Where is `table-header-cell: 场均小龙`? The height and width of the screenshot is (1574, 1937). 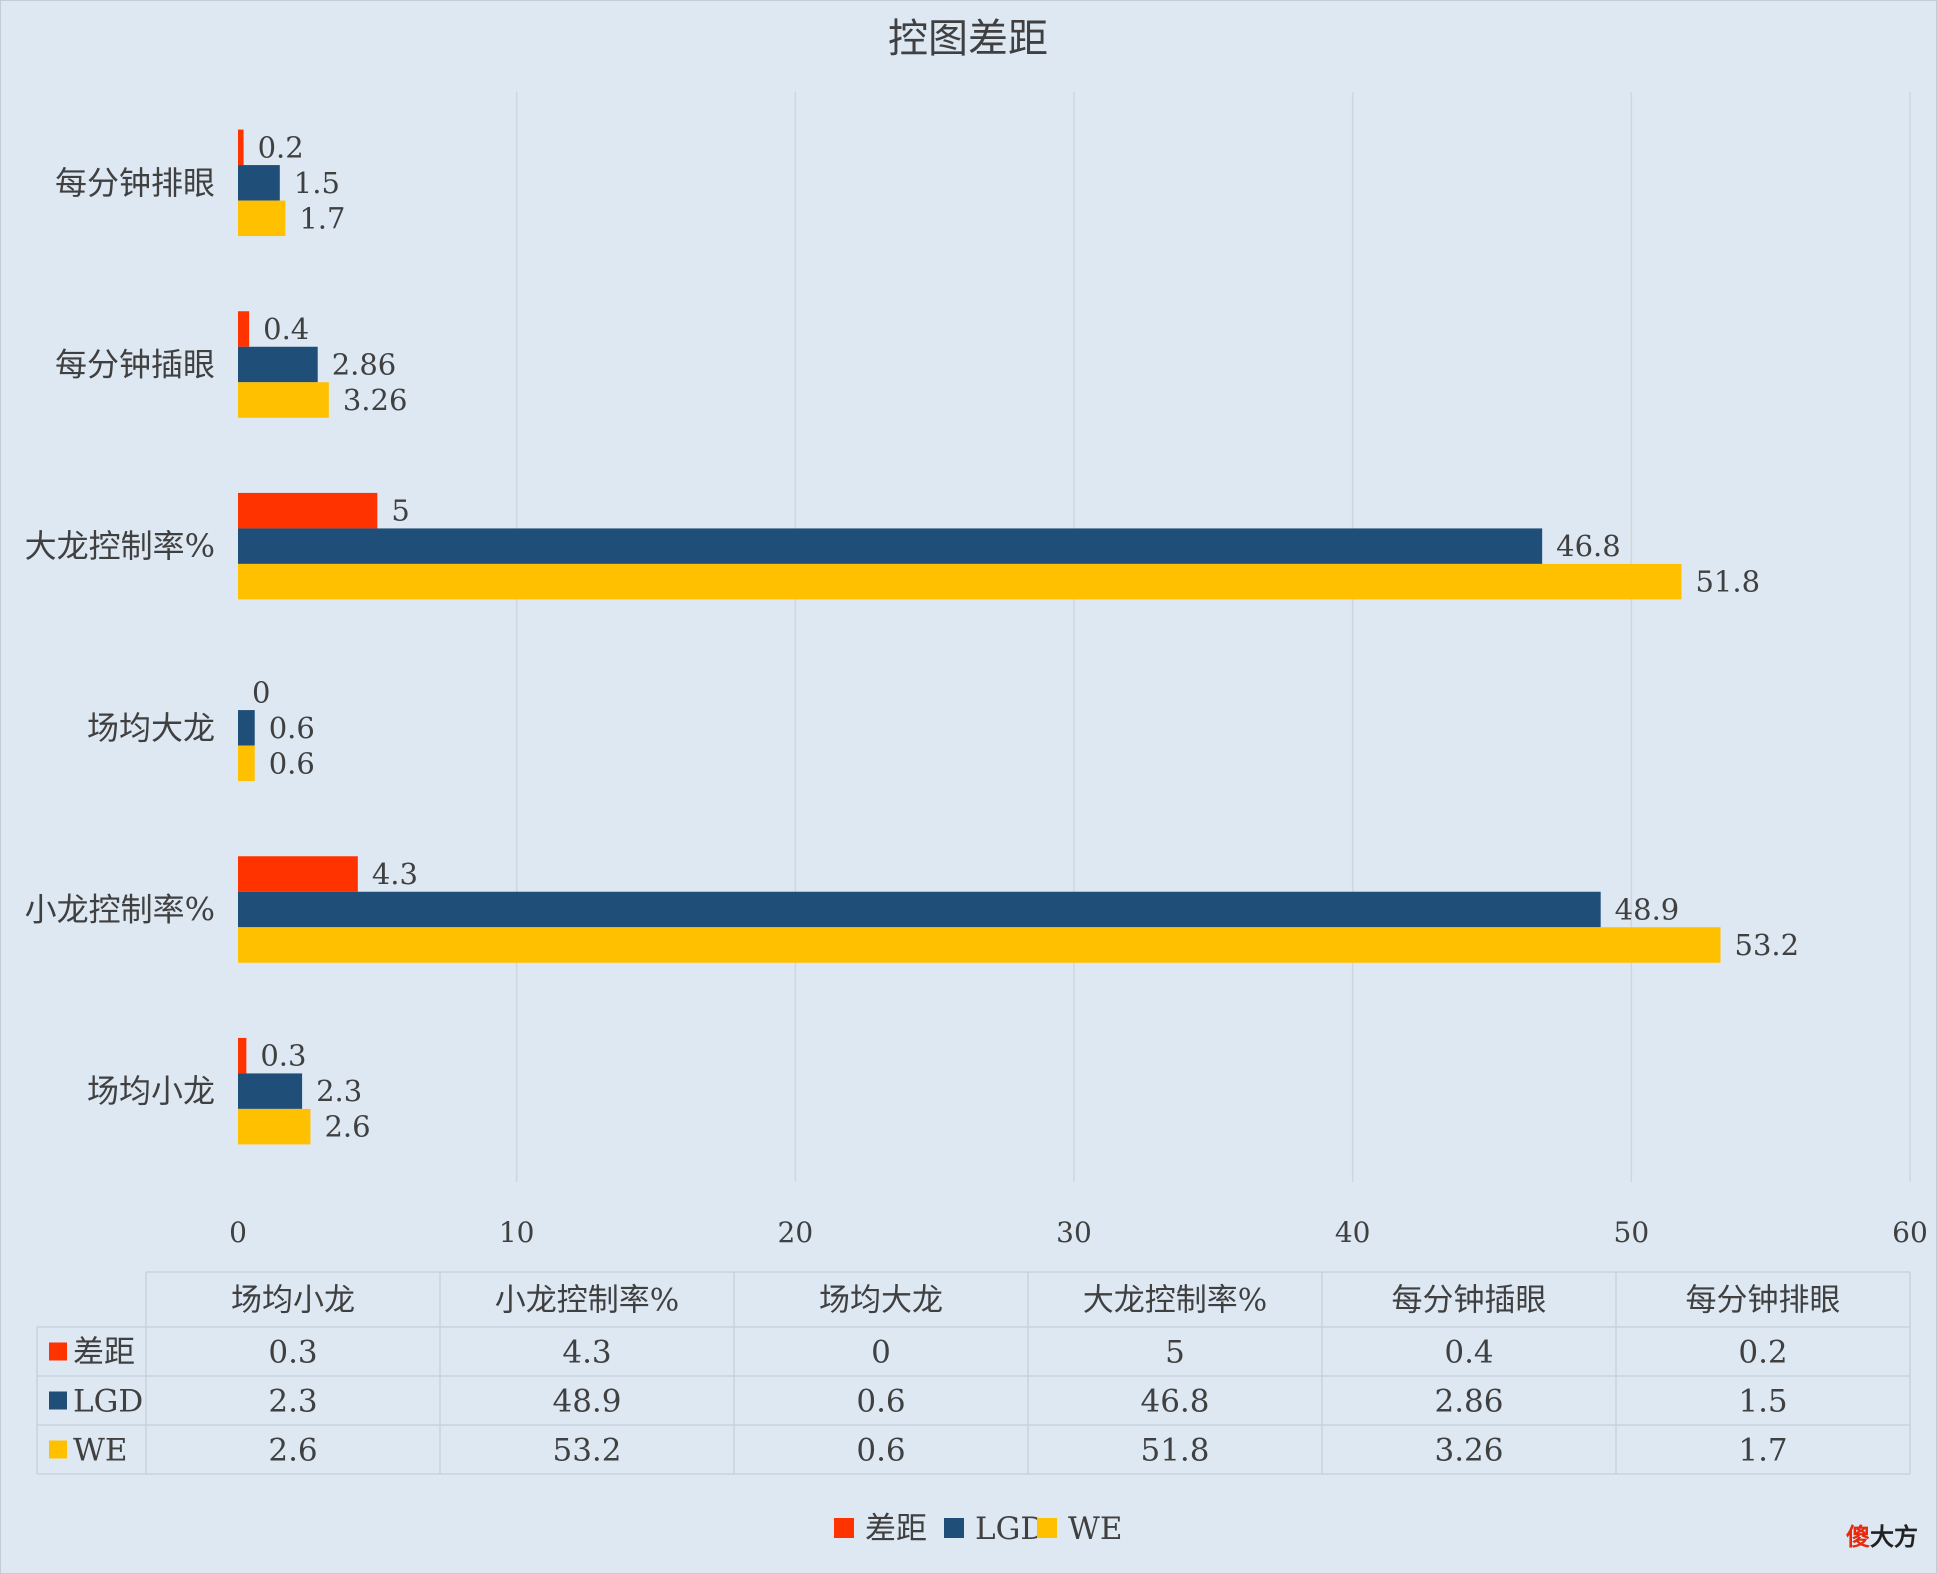 table-header-cell: 场均小龙 is located at coordinates (293, 1301).